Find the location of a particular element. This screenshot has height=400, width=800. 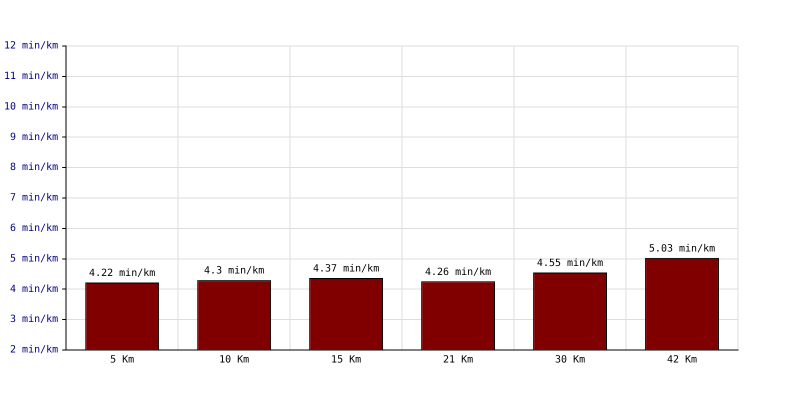

x-tick-label: 5 Km is located at coordinates (122, 360).